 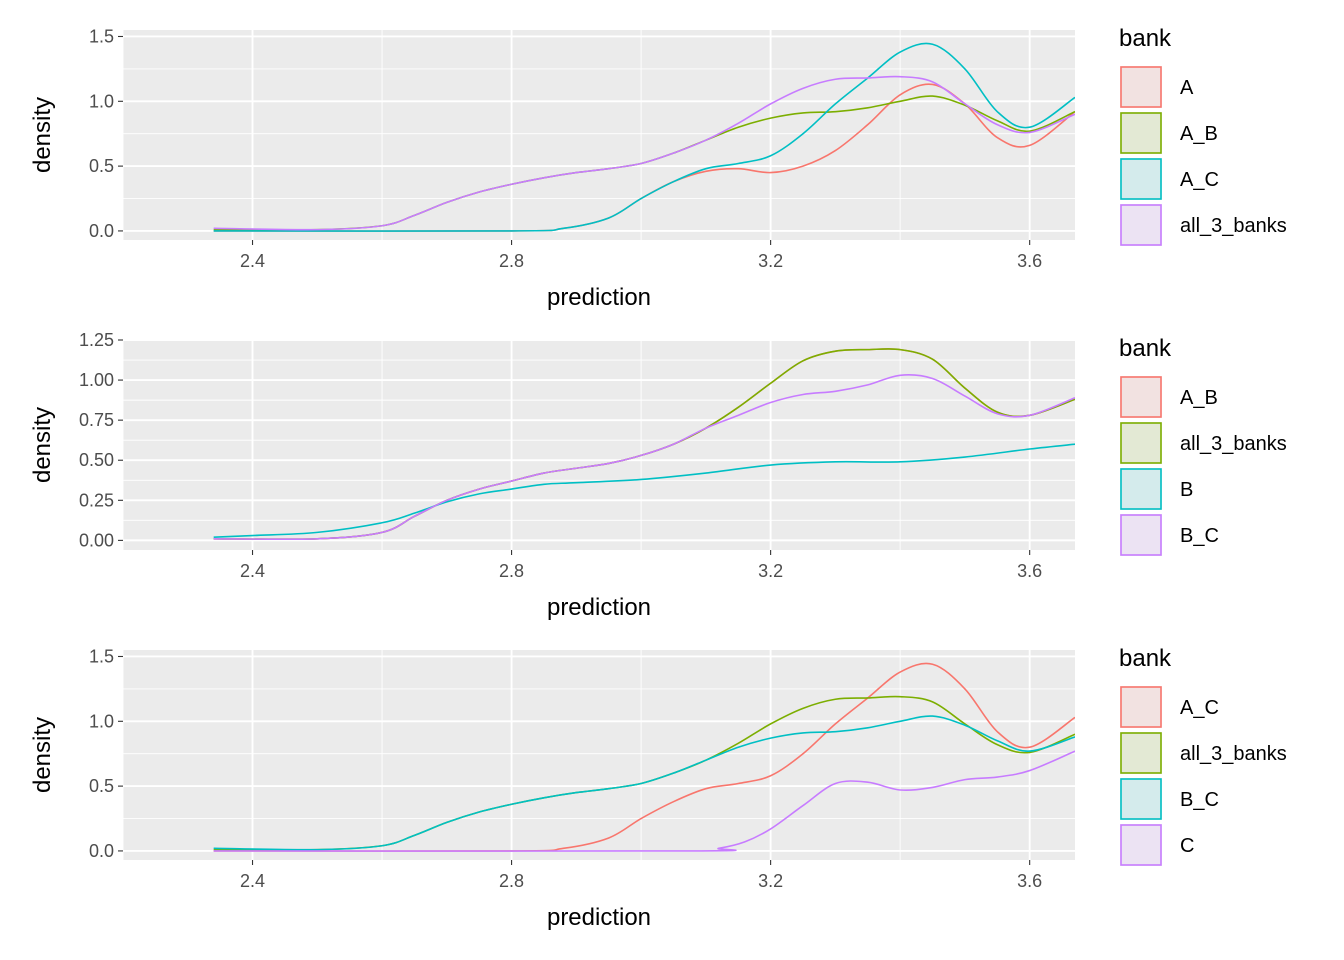 I want to click on y-tick-label: 0.50, so click(x=96, y=460).